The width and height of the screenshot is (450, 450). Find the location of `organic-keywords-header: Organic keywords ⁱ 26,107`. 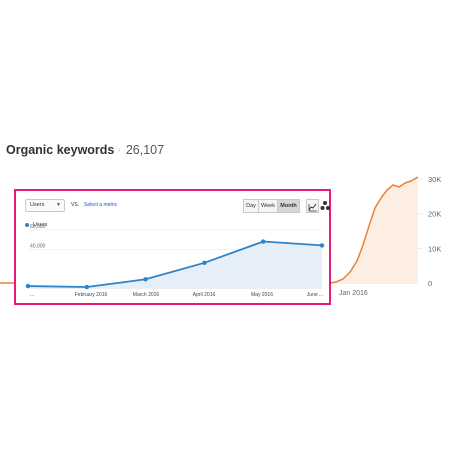

organic-keywords-header: Organic keywords ⁱ 26,107 is located at coordinates (85, 153).